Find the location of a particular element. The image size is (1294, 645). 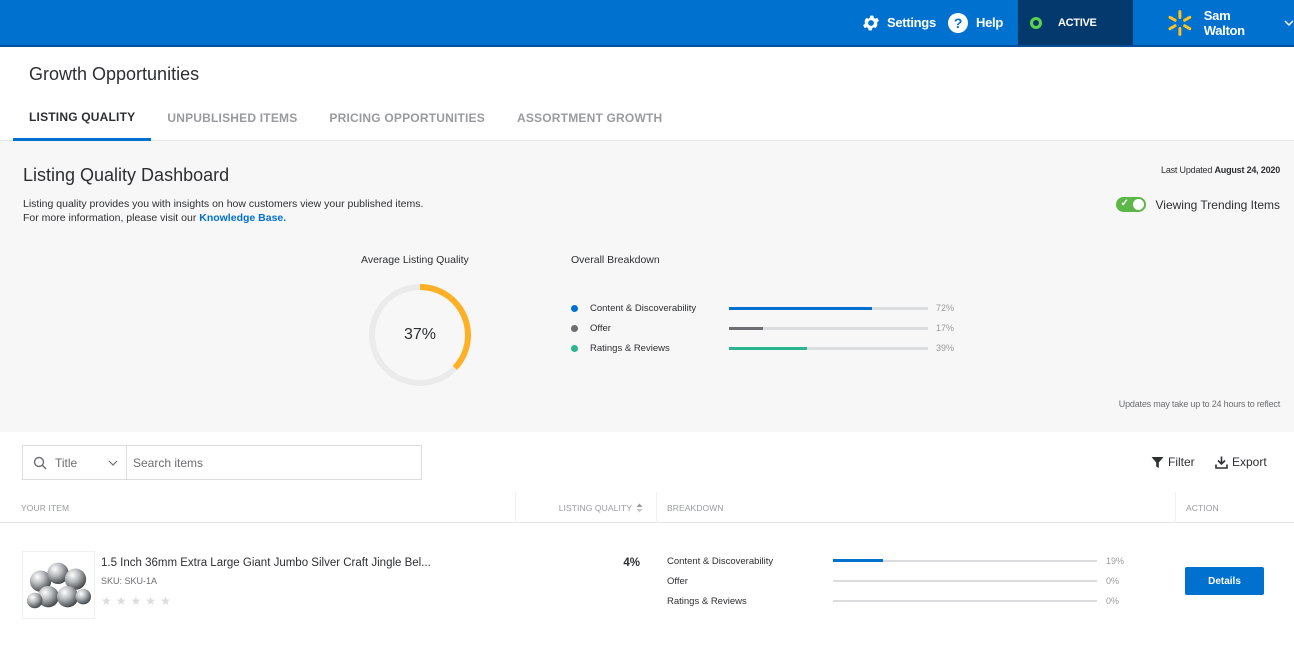

check-icon: ✓ is located at coordinates (1124, 203).